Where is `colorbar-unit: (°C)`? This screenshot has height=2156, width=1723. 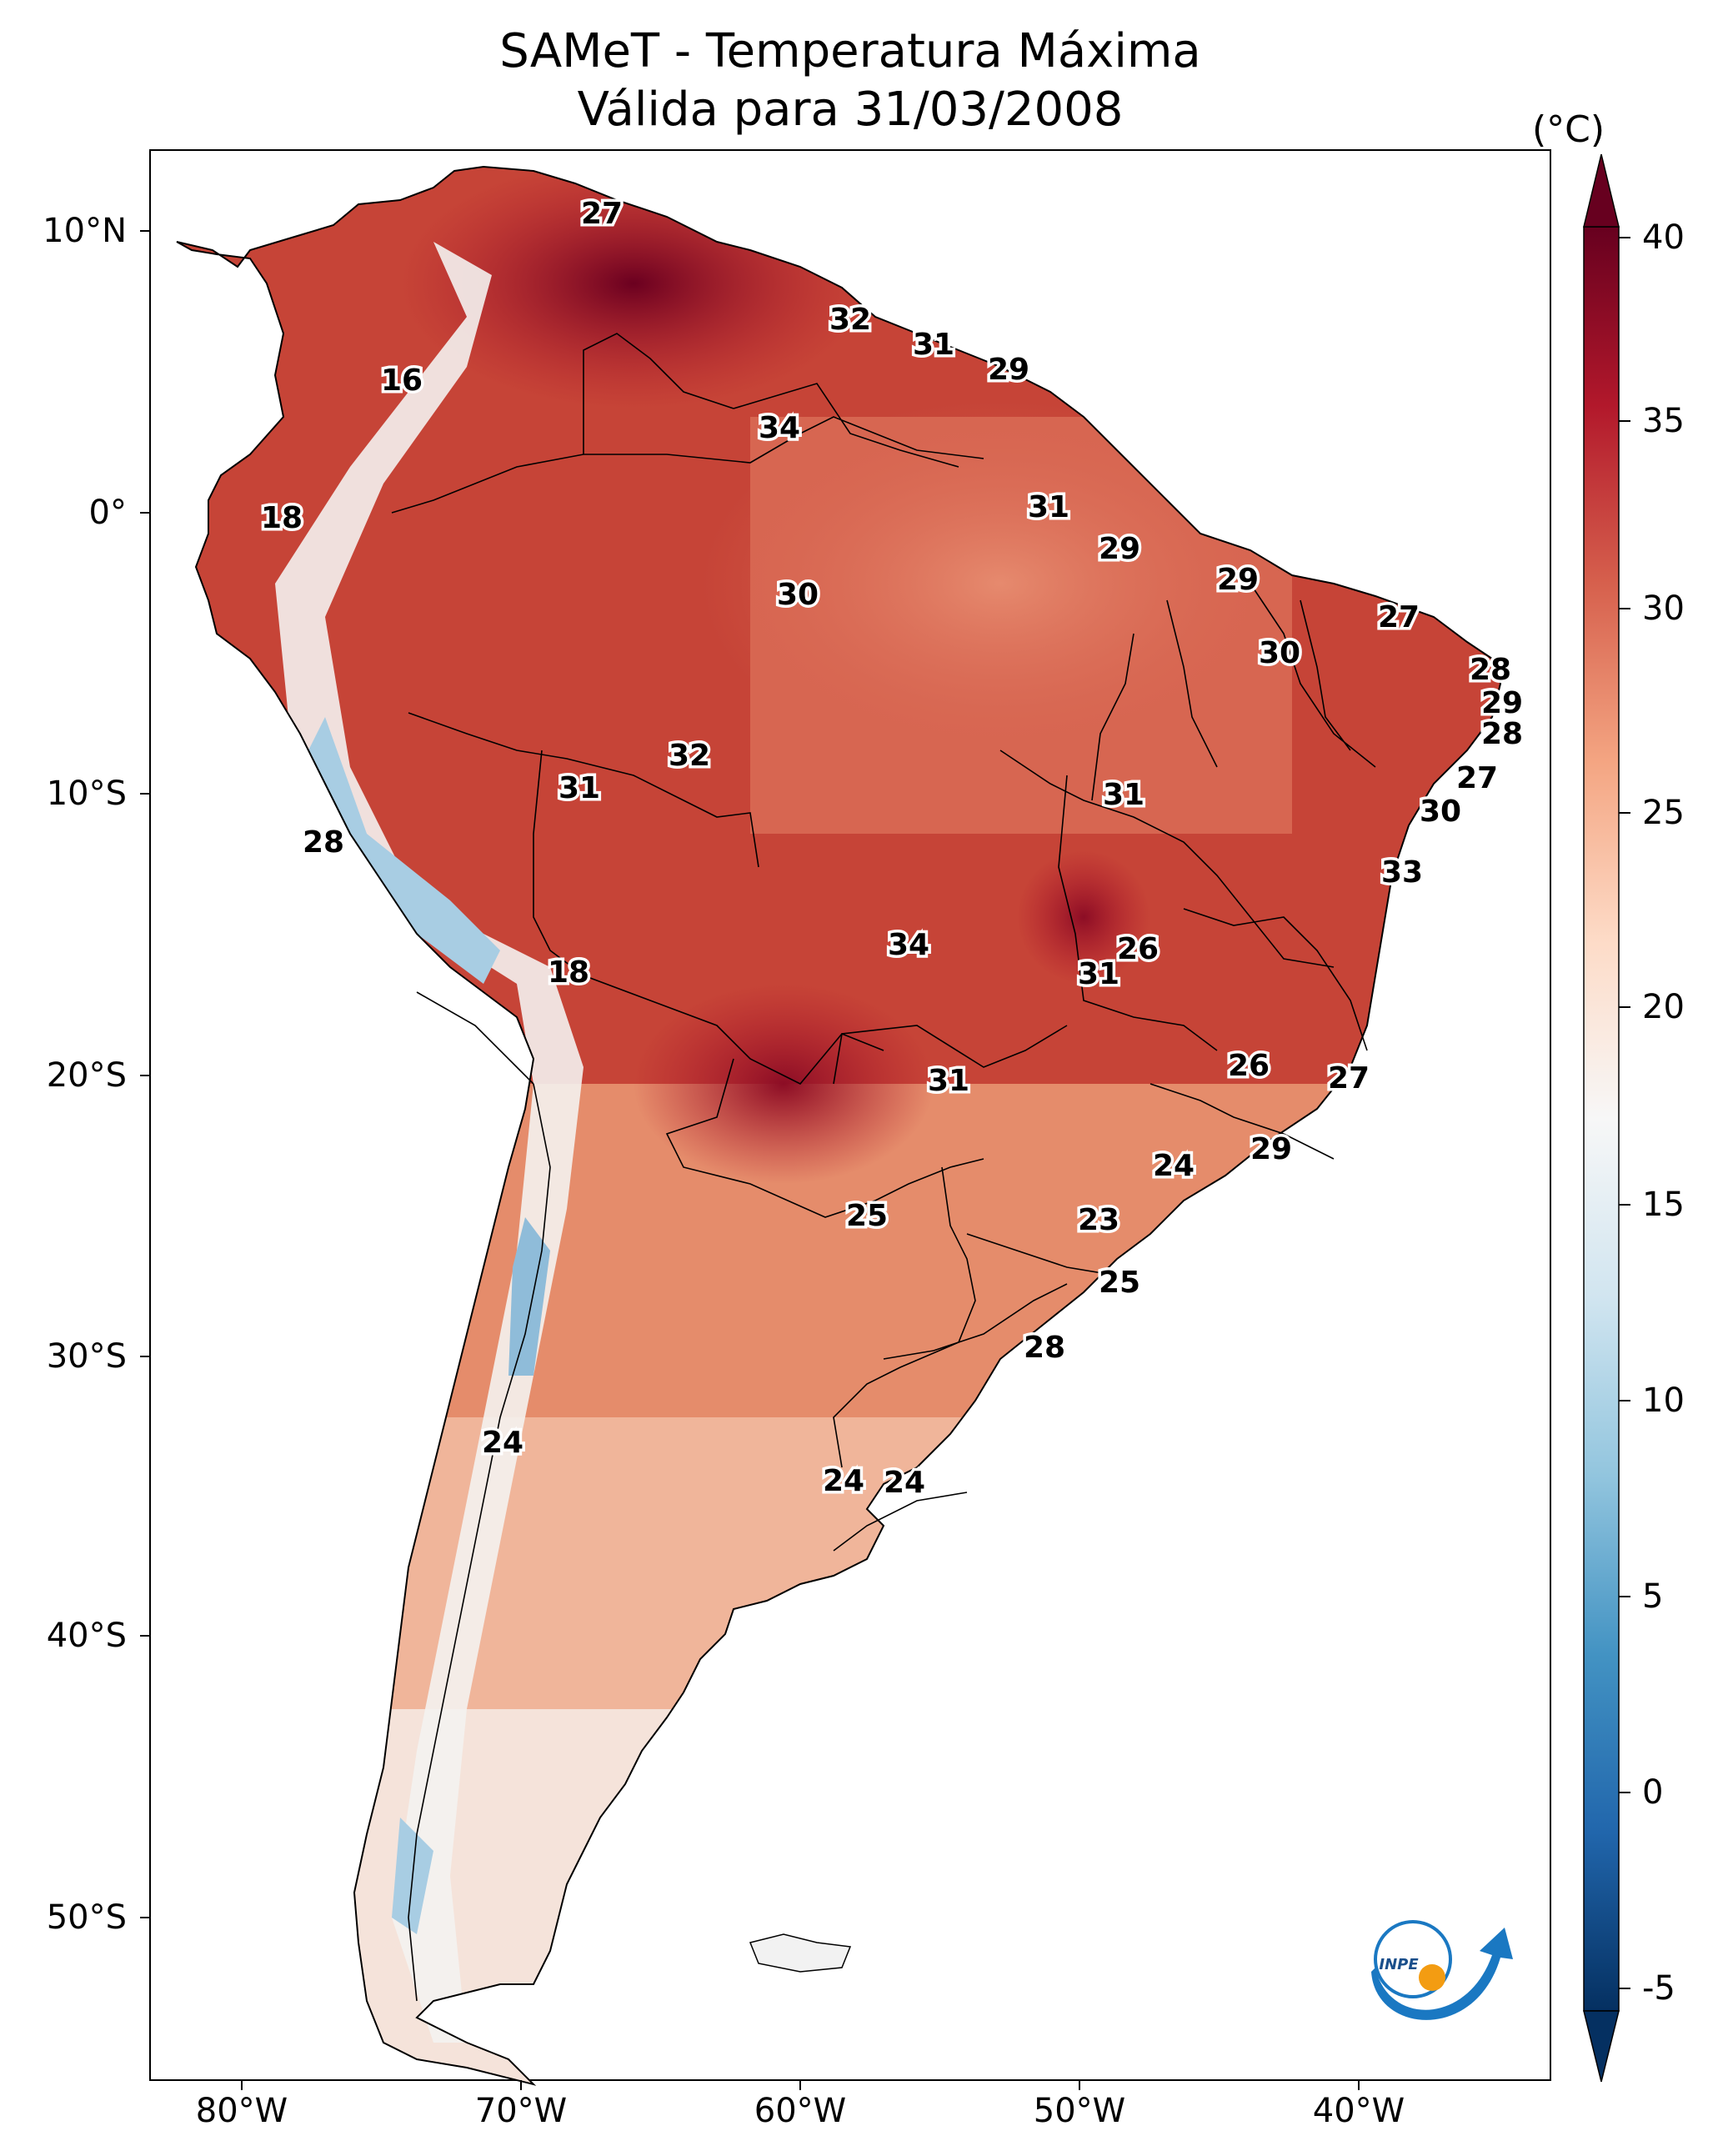 colorbar-unit: (°C) is located at coordinates (1569, 129).